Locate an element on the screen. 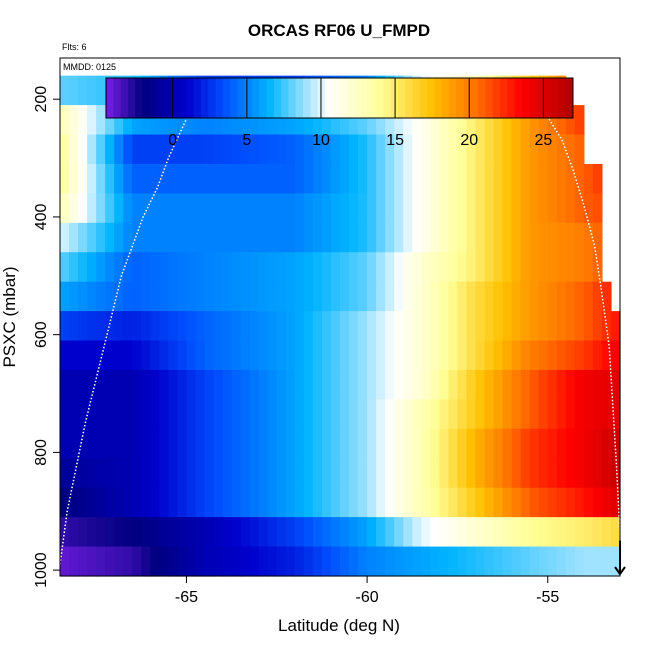  x-tick-label: -55 is located at coordinates (547, 597).